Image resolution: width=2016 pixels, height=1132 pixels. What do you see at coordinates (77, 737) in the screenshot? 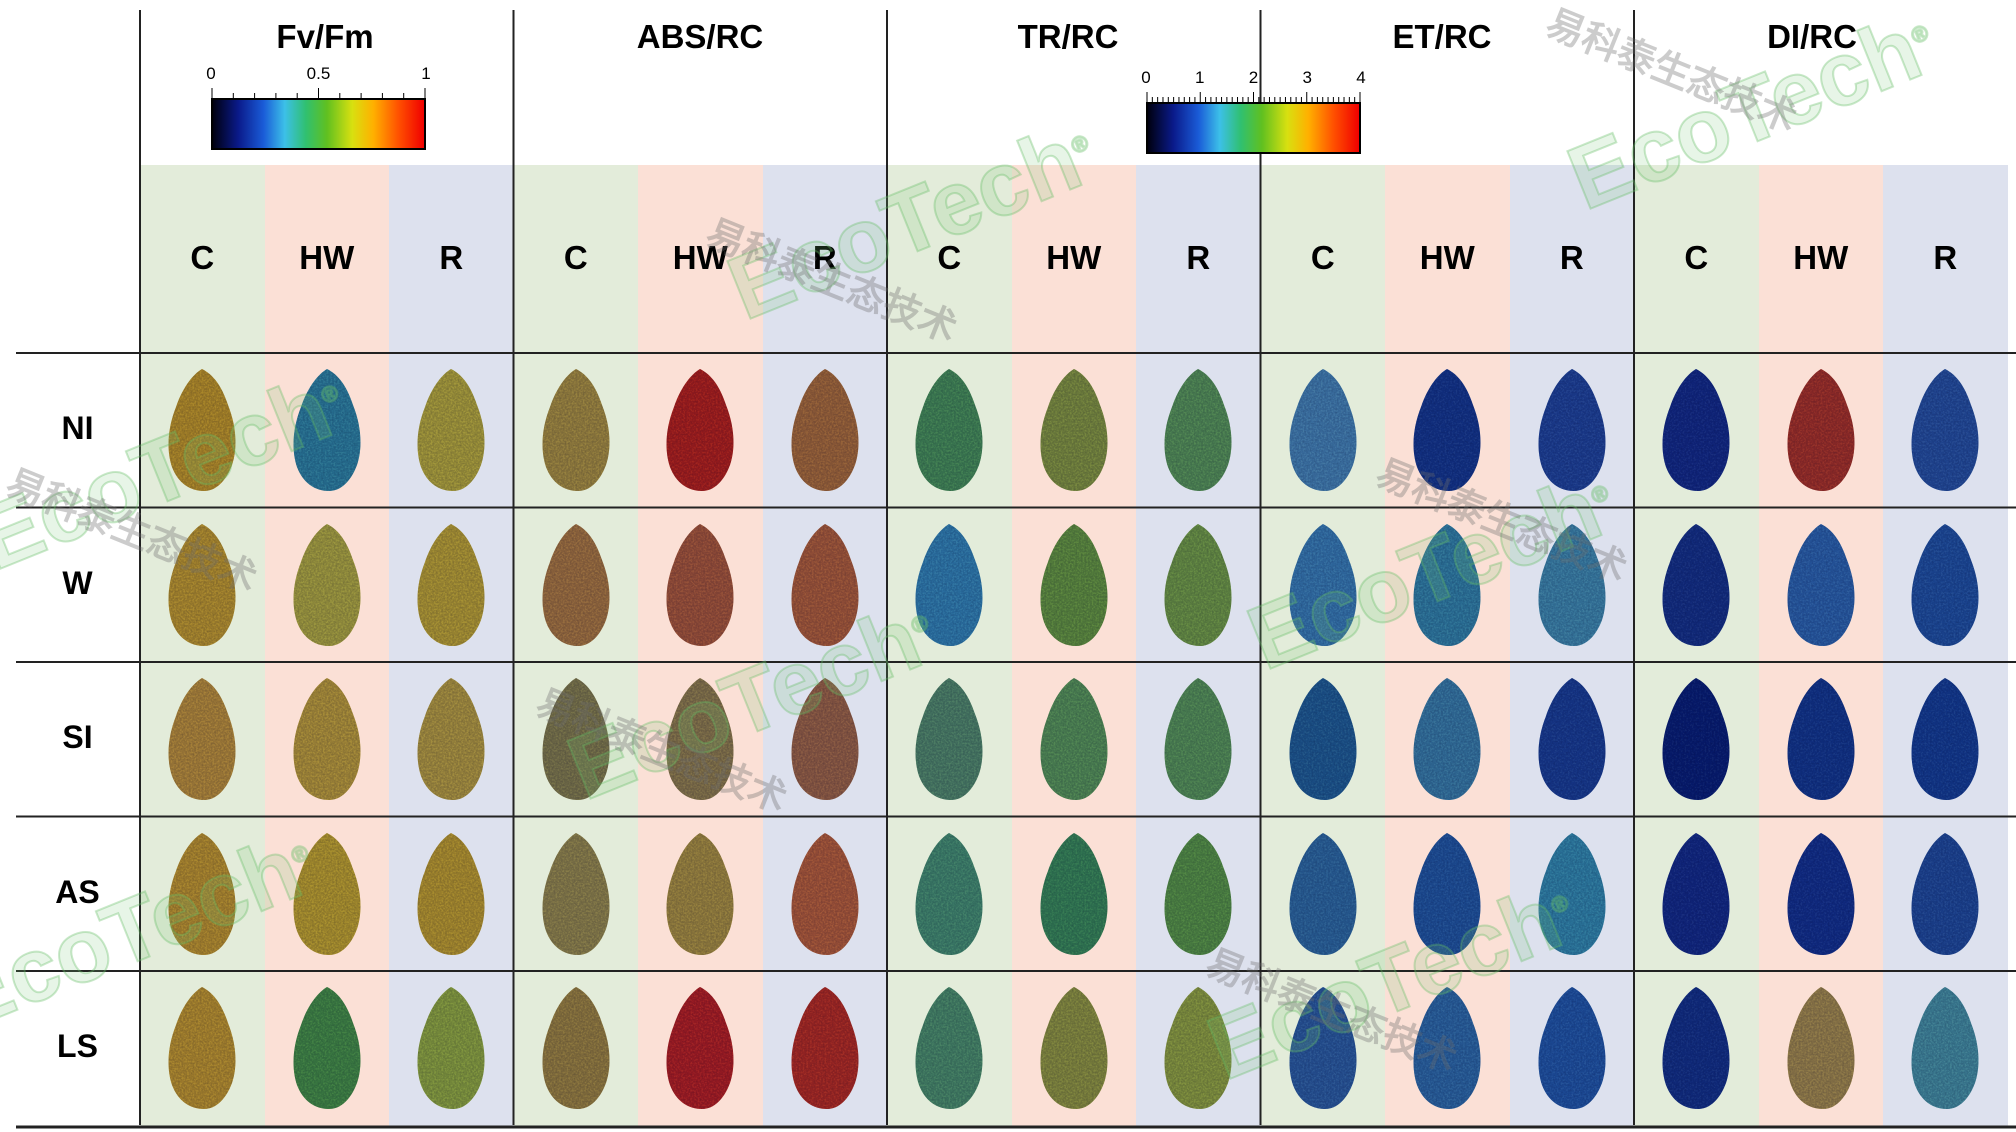
I see `row-label: SI` at bounding box center [77, 737].